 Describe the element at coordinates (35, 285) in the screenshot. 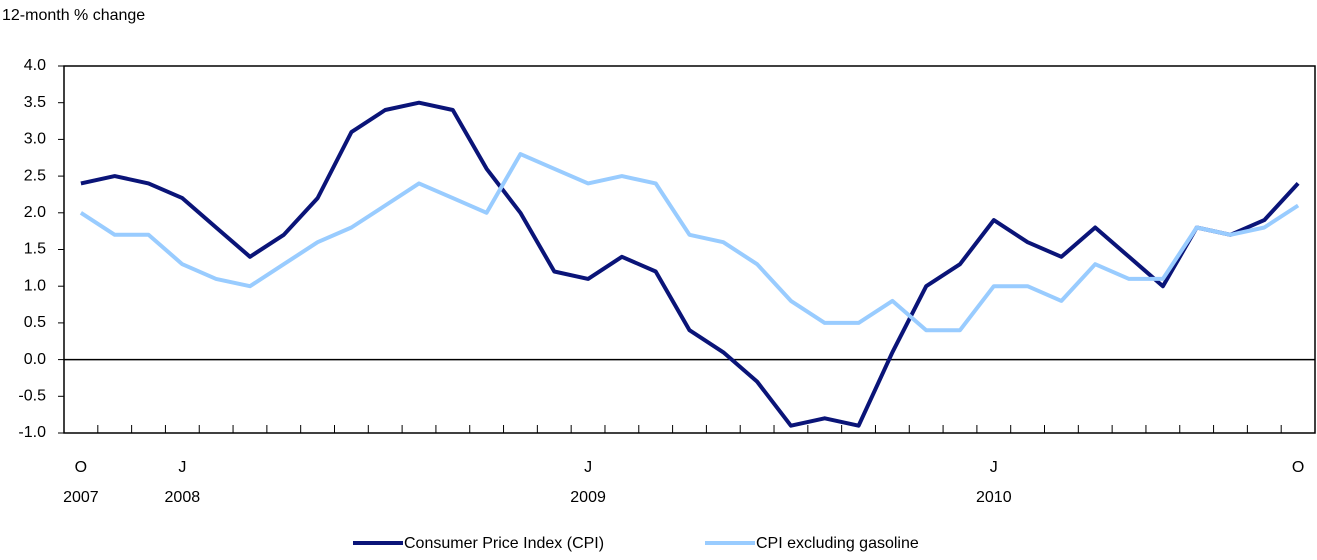

I see `y-tick-label: 1.0` at that location.